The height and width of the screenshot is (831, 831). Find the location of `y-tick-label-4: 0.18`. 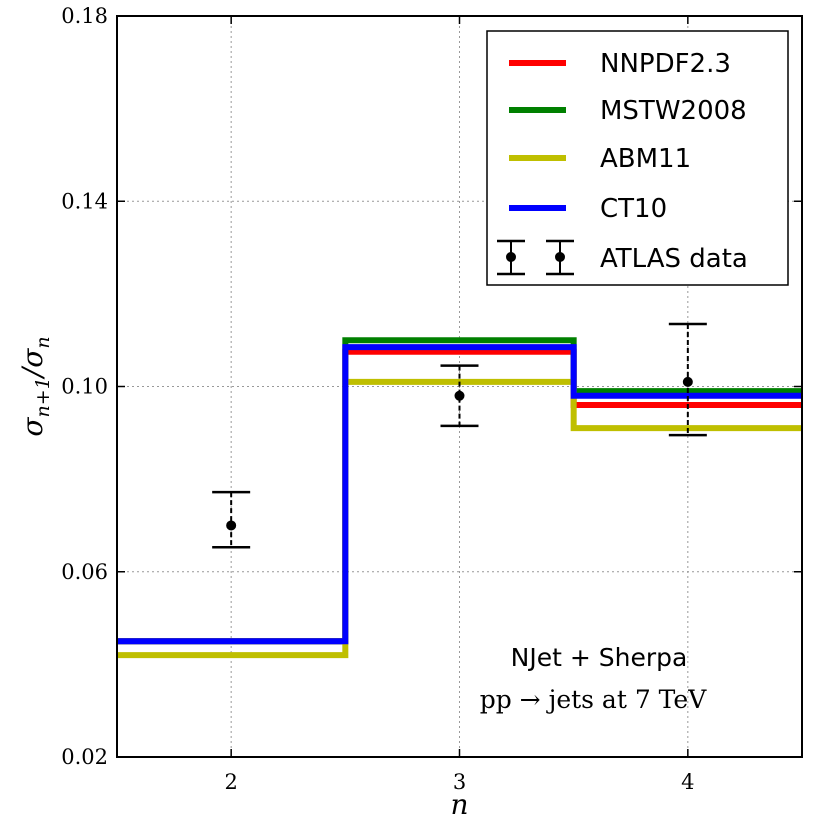

y-tick-label-4: 0.18 is located at coordinates (84, 16).